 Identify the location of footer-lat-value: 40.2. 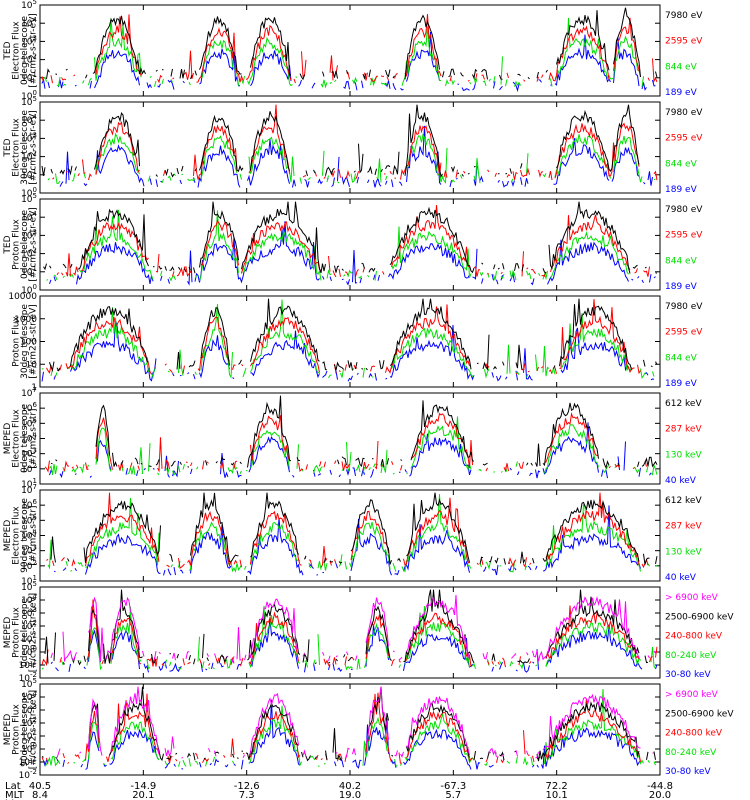
(350, 786).